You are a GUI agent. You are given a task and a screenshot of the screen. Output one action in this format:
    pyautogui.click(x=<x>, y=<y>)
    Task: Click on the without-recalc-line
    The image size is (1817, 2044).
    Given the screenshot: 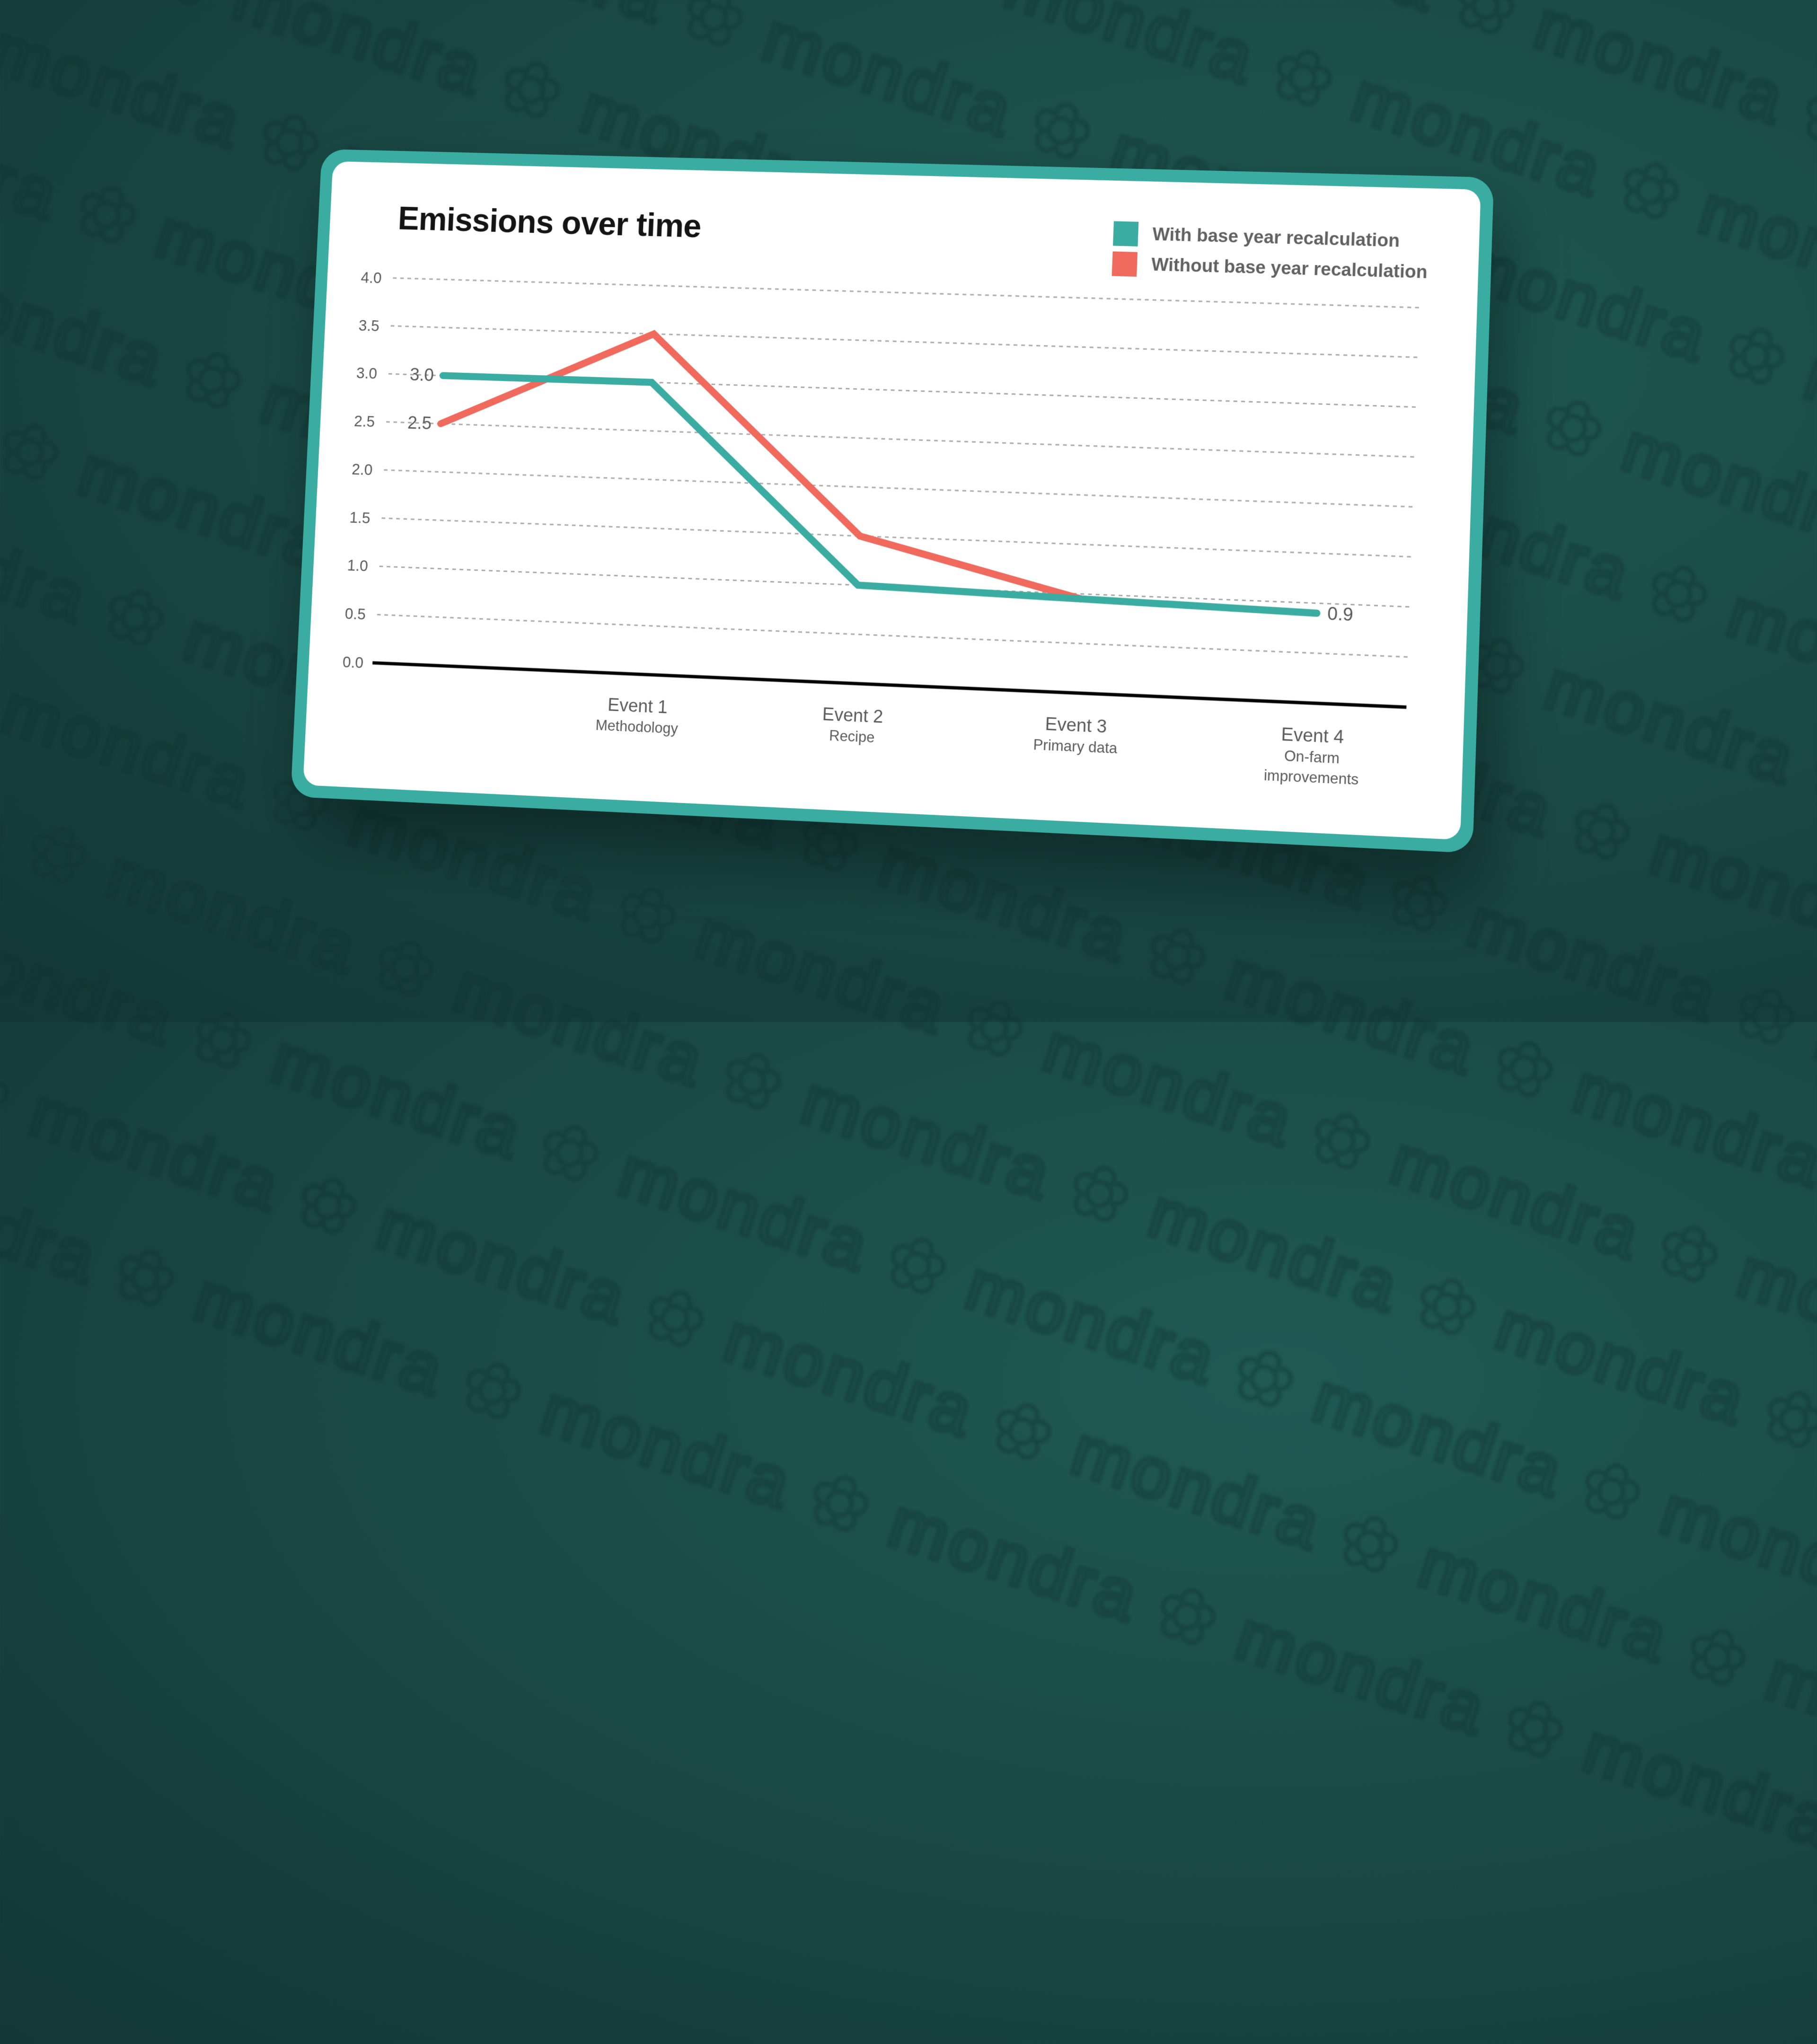 What is the action you would take?
    pyautogui.click(x=762, y=463)
    